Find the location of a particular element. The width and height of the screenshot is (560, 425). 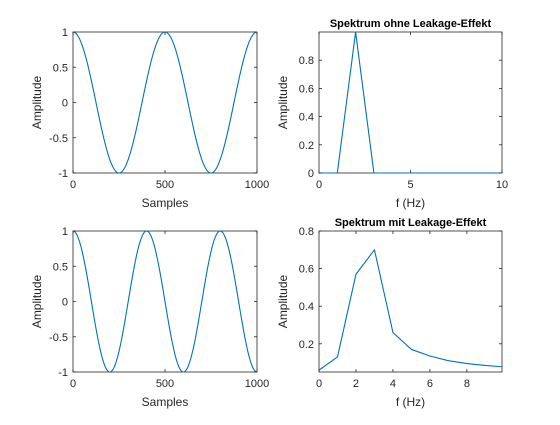

x-tick-label: 10 is located at coordinates (502, 185).